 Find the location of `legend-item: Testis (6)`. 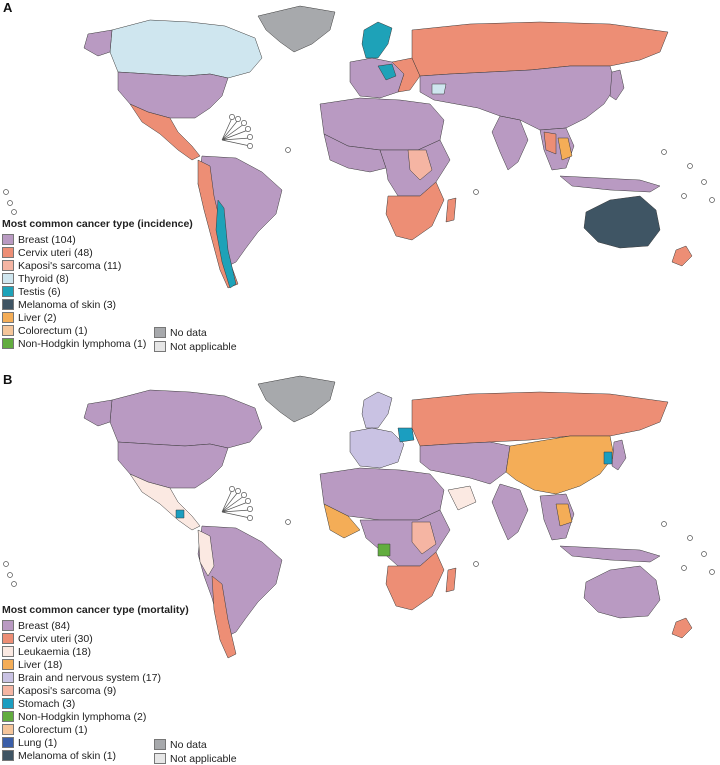

legend-item: Testis (6) is located at coordinates (97, 291).